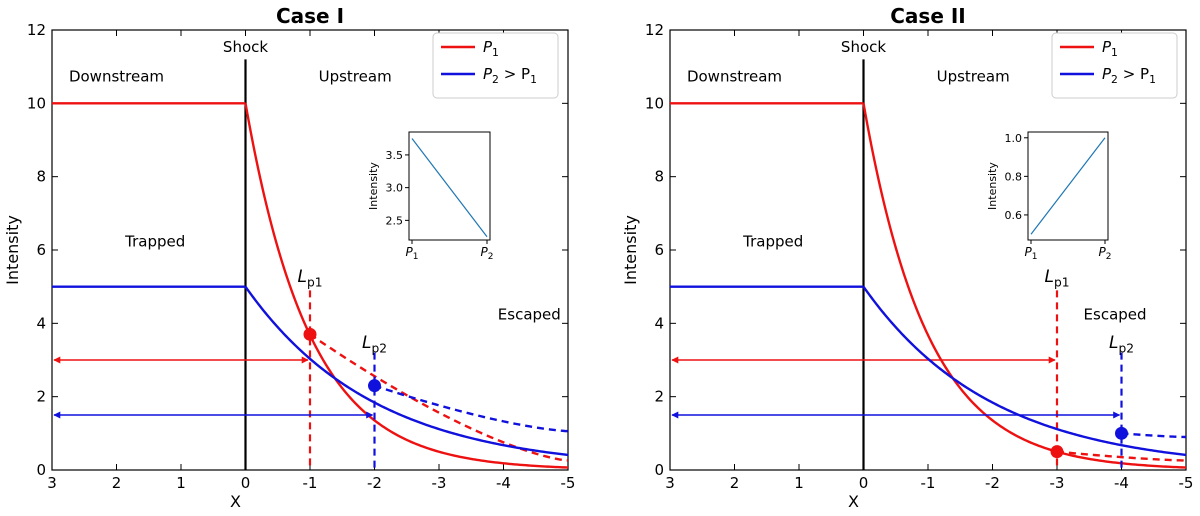  What do you see at coordinates (471, 408) in the screenshot?
I see `series-p2-dashed-tail` at bounding box center [471, 408].